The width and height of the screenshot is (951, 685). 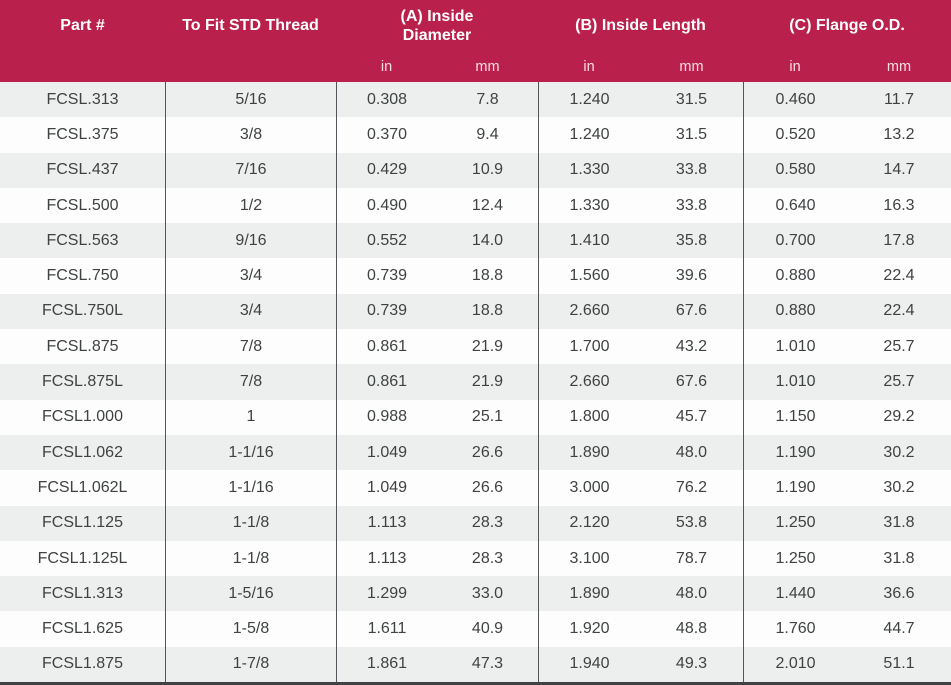 I want to click on cell-inside-diameter-mm: 21.9, so click(x=487, y=346).